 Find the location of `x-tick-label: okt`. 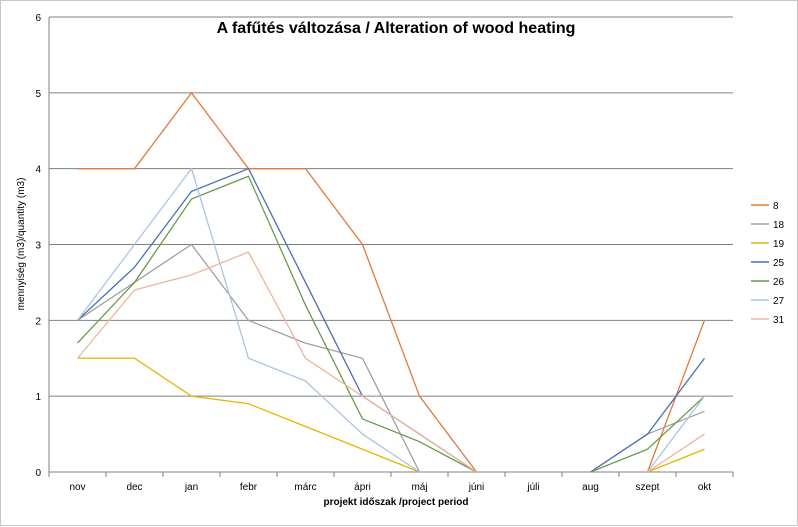

x-tick-label: okt is located at coordinates (705, 487).